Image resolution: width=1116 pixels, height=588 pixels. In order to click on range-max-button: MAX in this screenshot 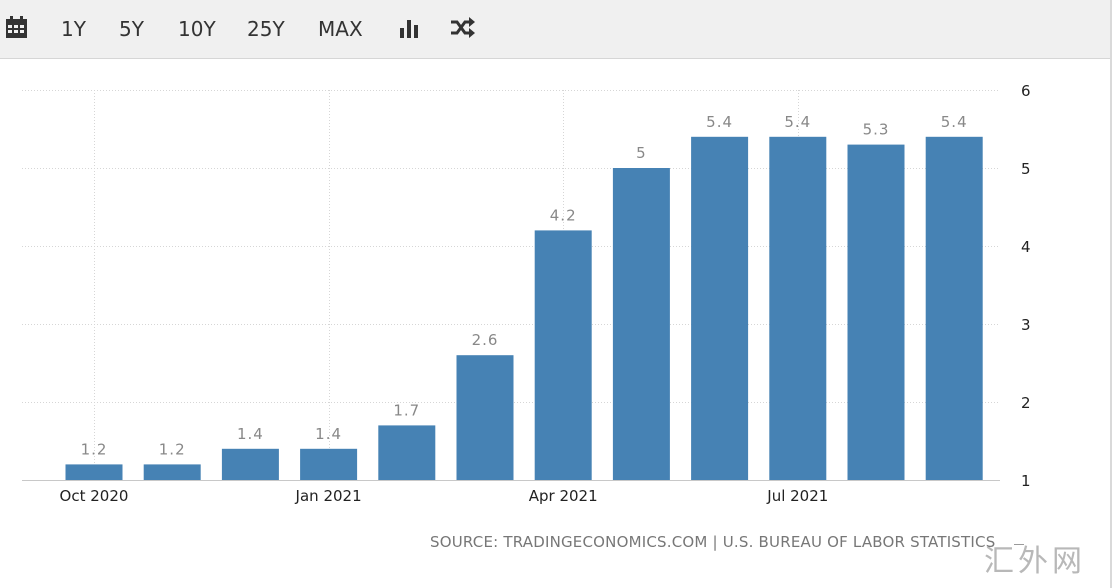, I will do `click(340, 29)`.